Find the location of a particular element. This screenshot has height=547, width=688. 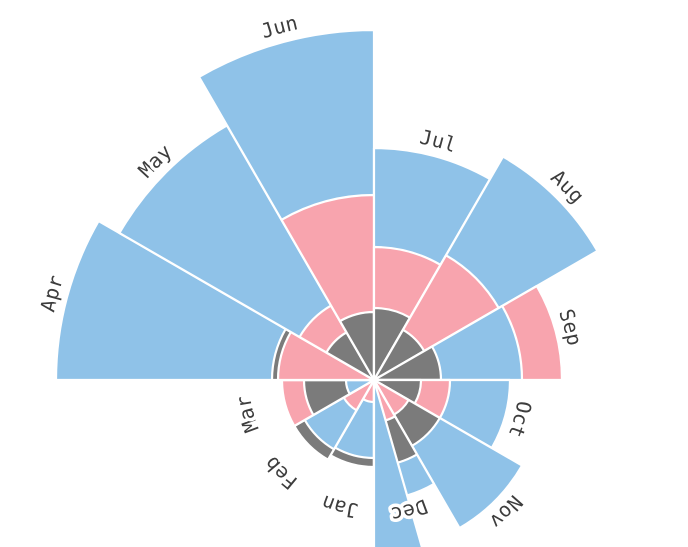

month-label-feb: Feb is located at coordinates (281, 473).